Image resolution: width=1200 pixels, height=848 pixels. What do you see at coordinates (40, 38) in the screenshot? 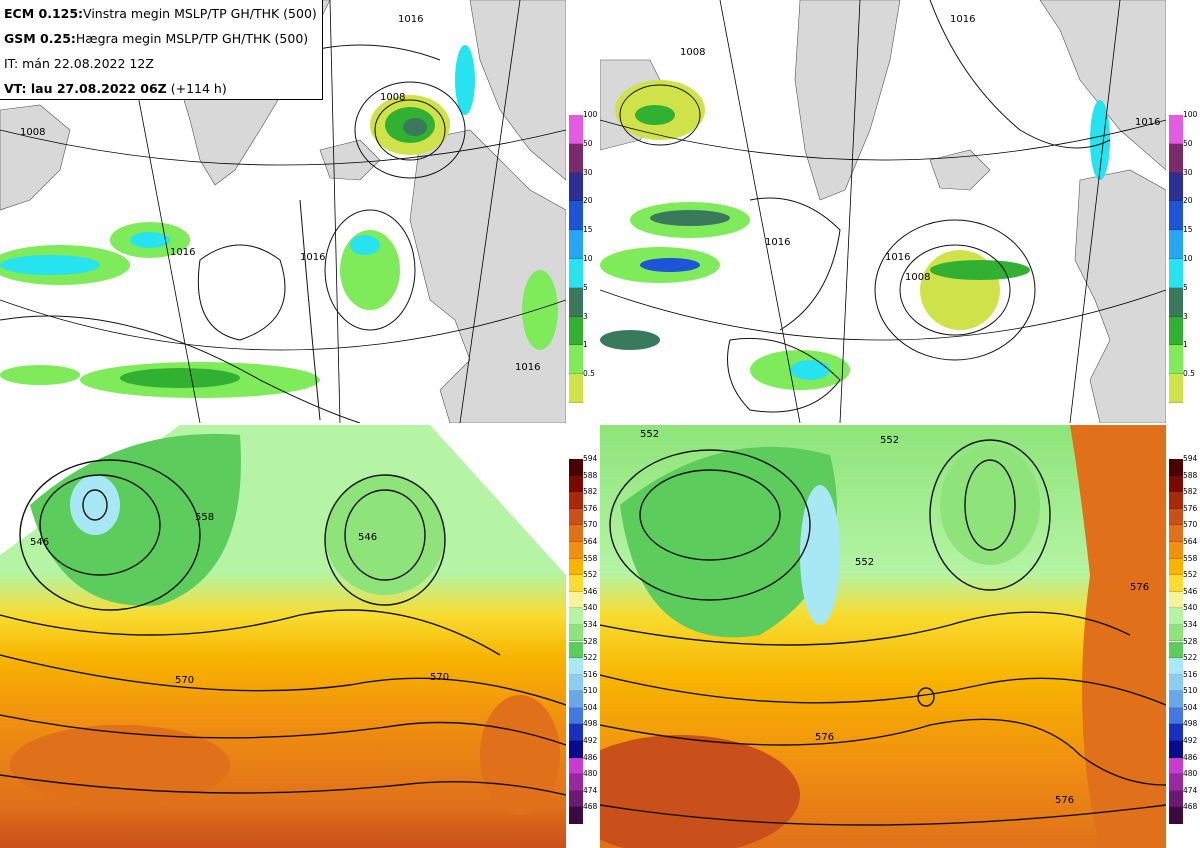
I see `gsm-model-name: GSM 0.25:` at bounding box center [40, 38].